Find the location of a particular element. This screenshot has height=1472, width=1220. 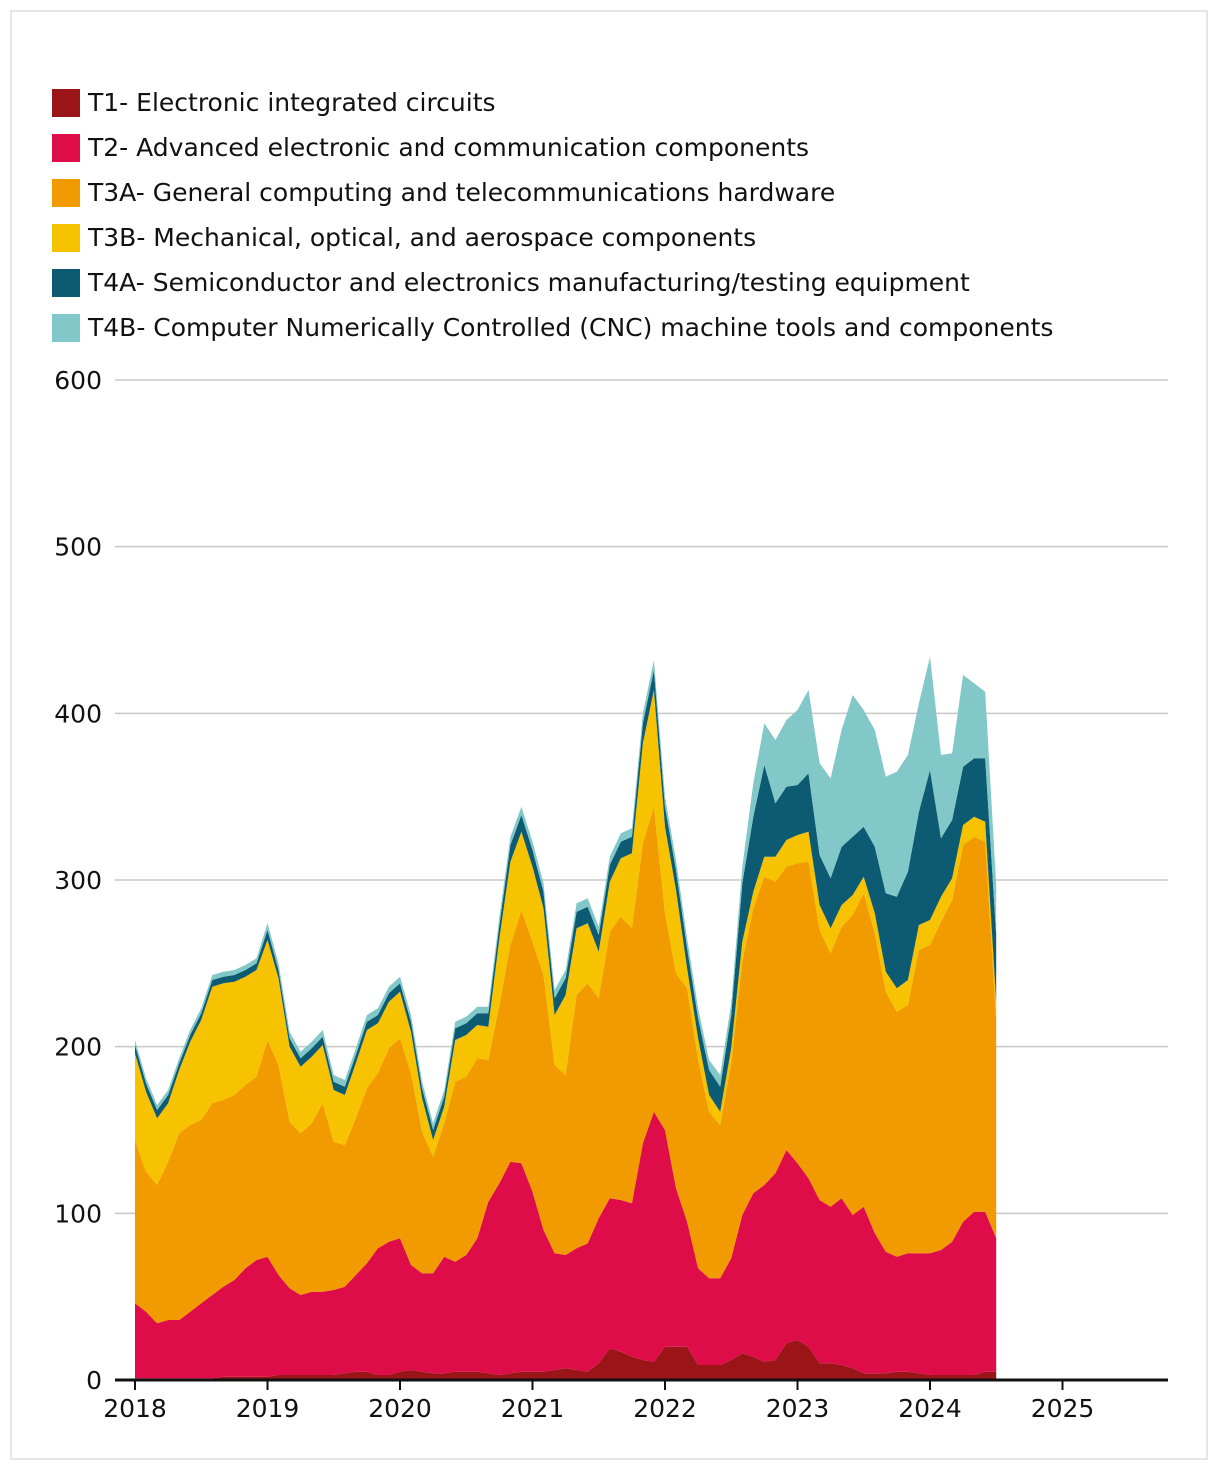

y-axis-ticks: 0 100 200 300 400 500 600 is located at coordinates (78, 880).